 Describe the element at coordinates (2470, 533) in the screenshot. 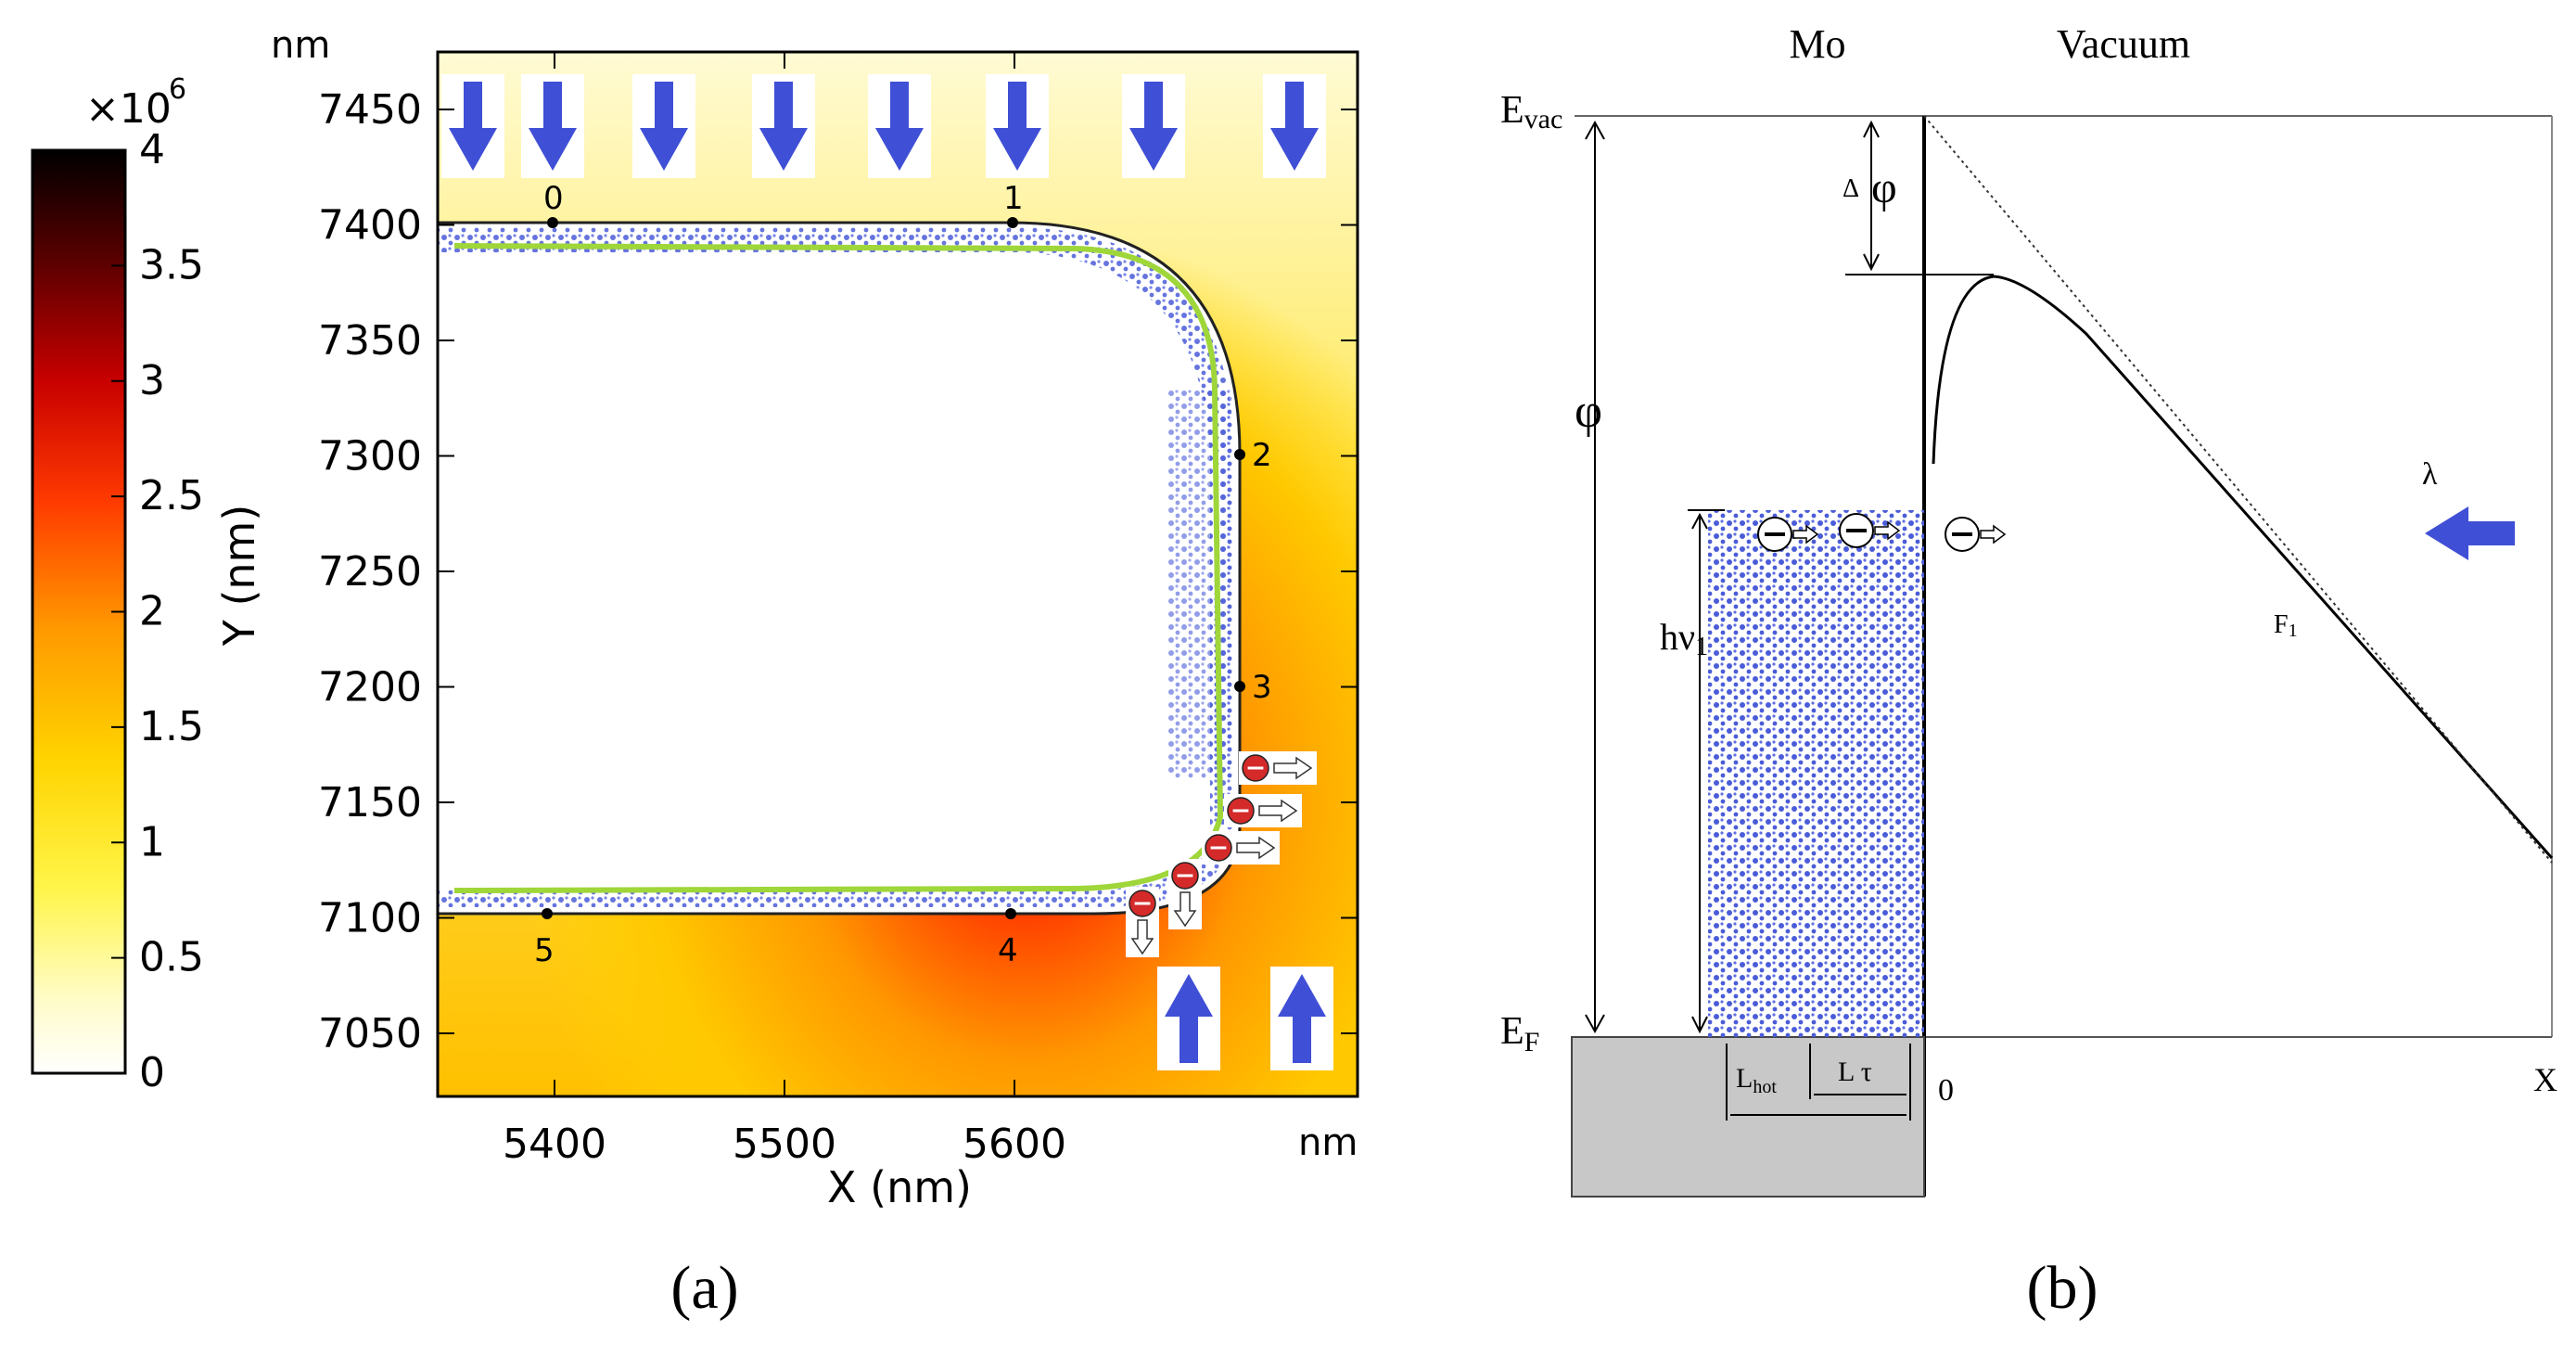

I see `light-arrow` at that location.